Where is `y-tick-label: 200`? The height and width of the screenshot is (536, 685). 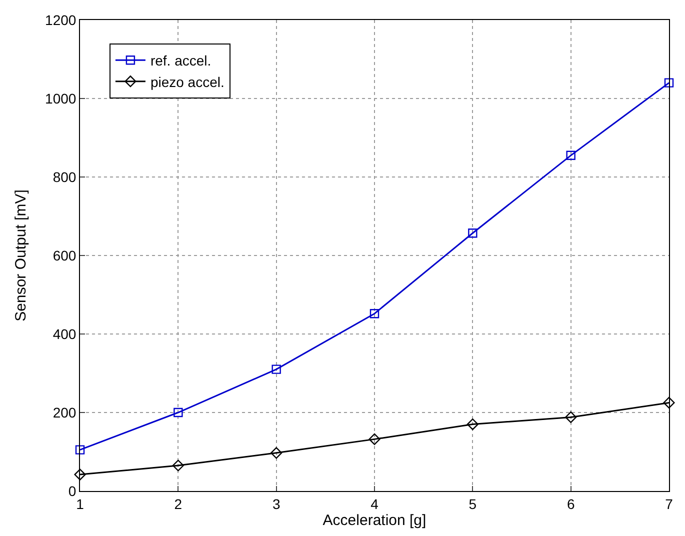 y-tick-label: 200 is located at coordinates (64, 412).